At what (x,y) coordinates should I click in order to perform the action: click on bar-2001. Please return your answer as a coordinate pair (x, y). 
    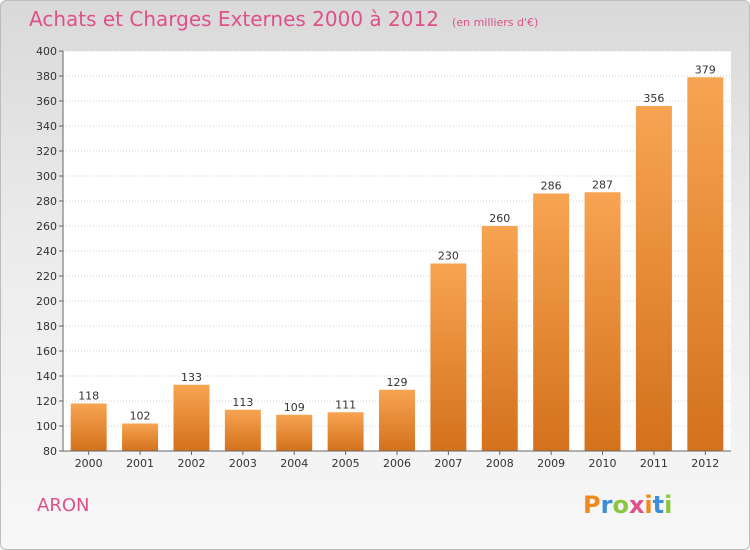
    Looking at the image, I should click on (140, 437).